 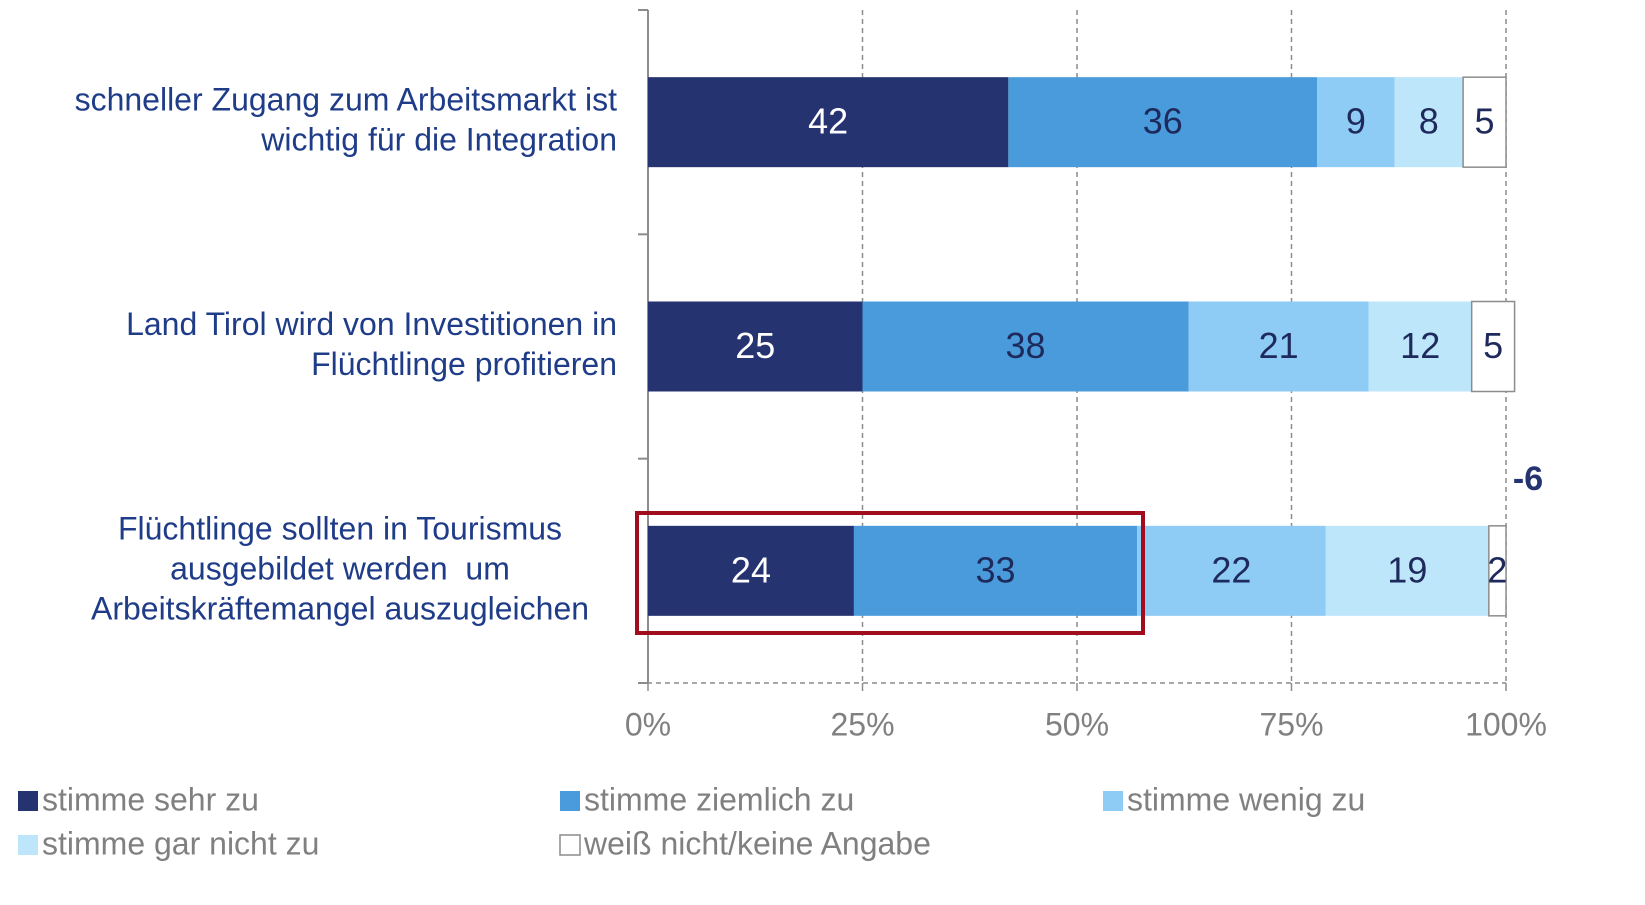 I want to click on annotation: -6, so click(x=1528, y=479).